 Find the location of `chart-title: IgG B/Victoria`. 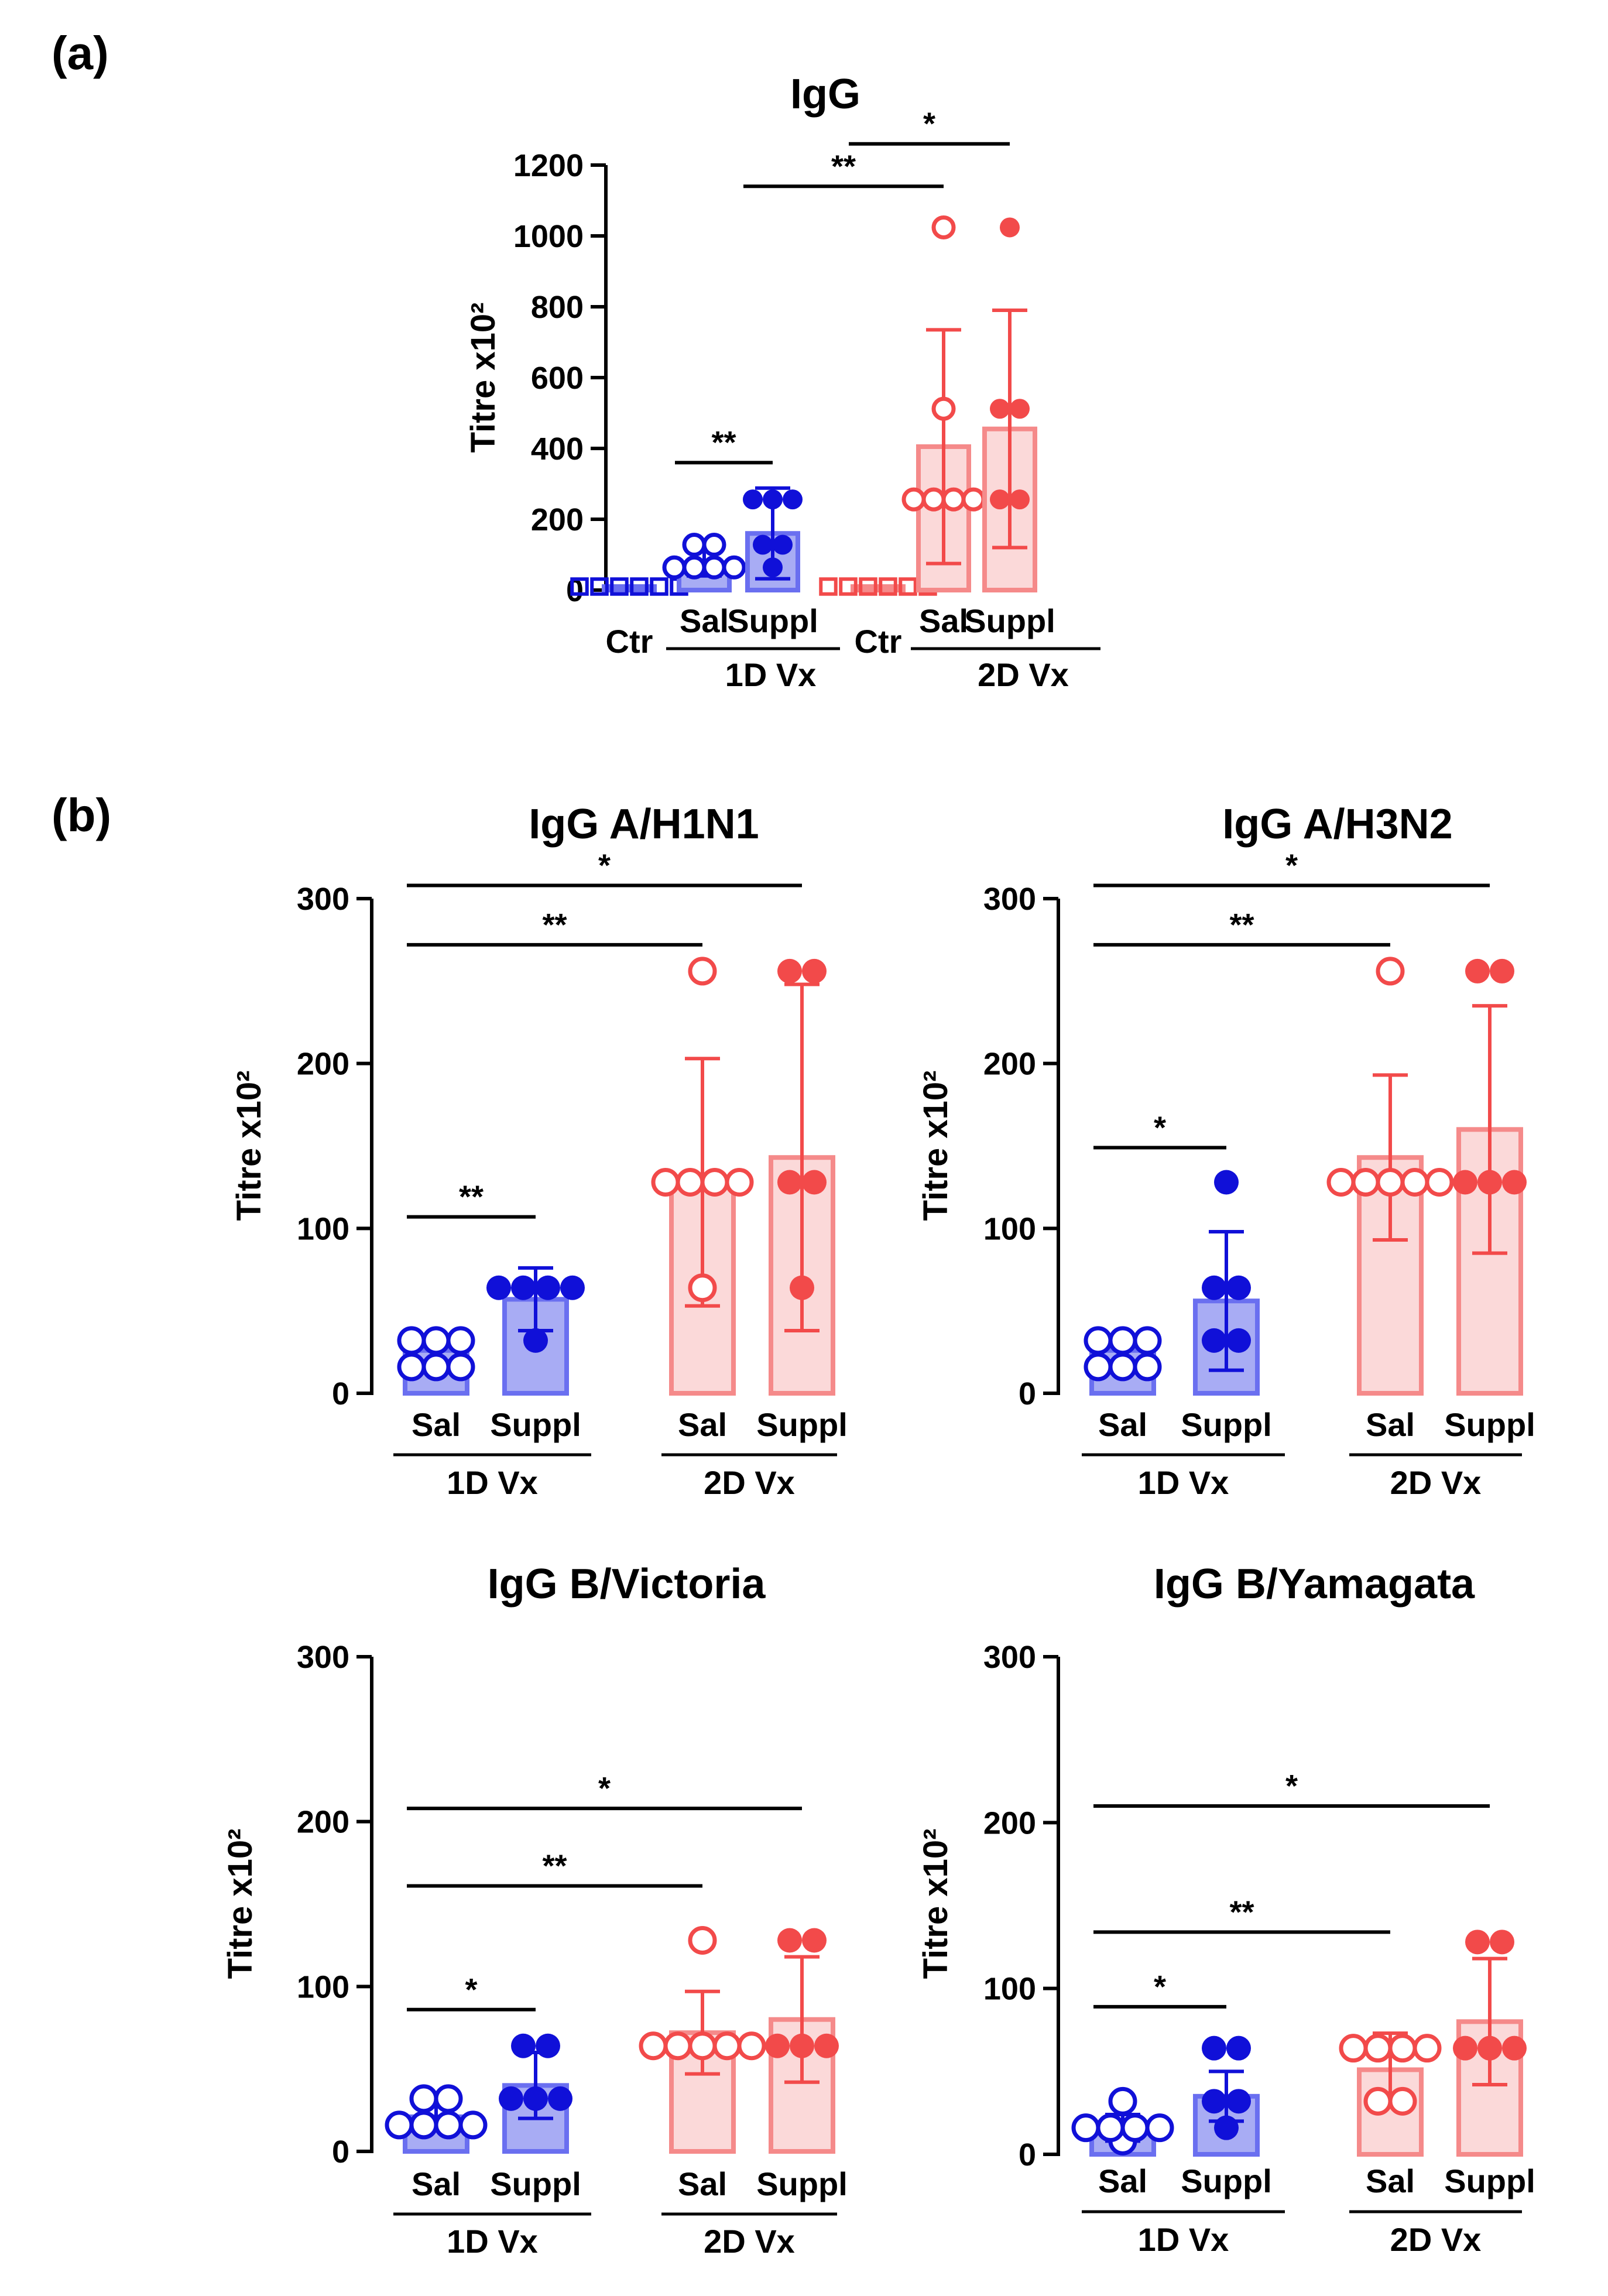

chart-title: IgG B/Victoria is located at coordinates (627, 1584).